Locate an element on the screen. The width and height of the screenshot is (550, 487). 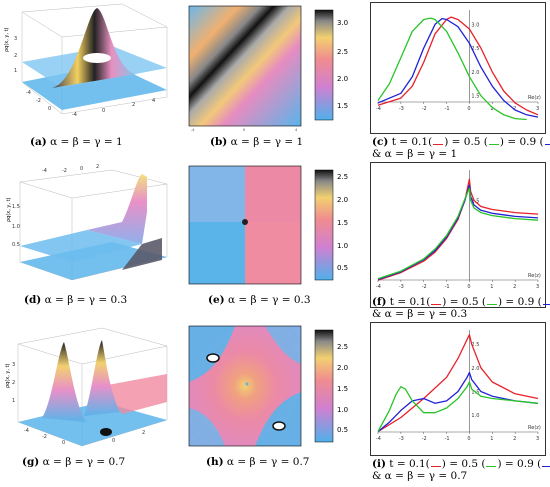
x-tick-f-5: 1 is located at coordinates (491, 287).